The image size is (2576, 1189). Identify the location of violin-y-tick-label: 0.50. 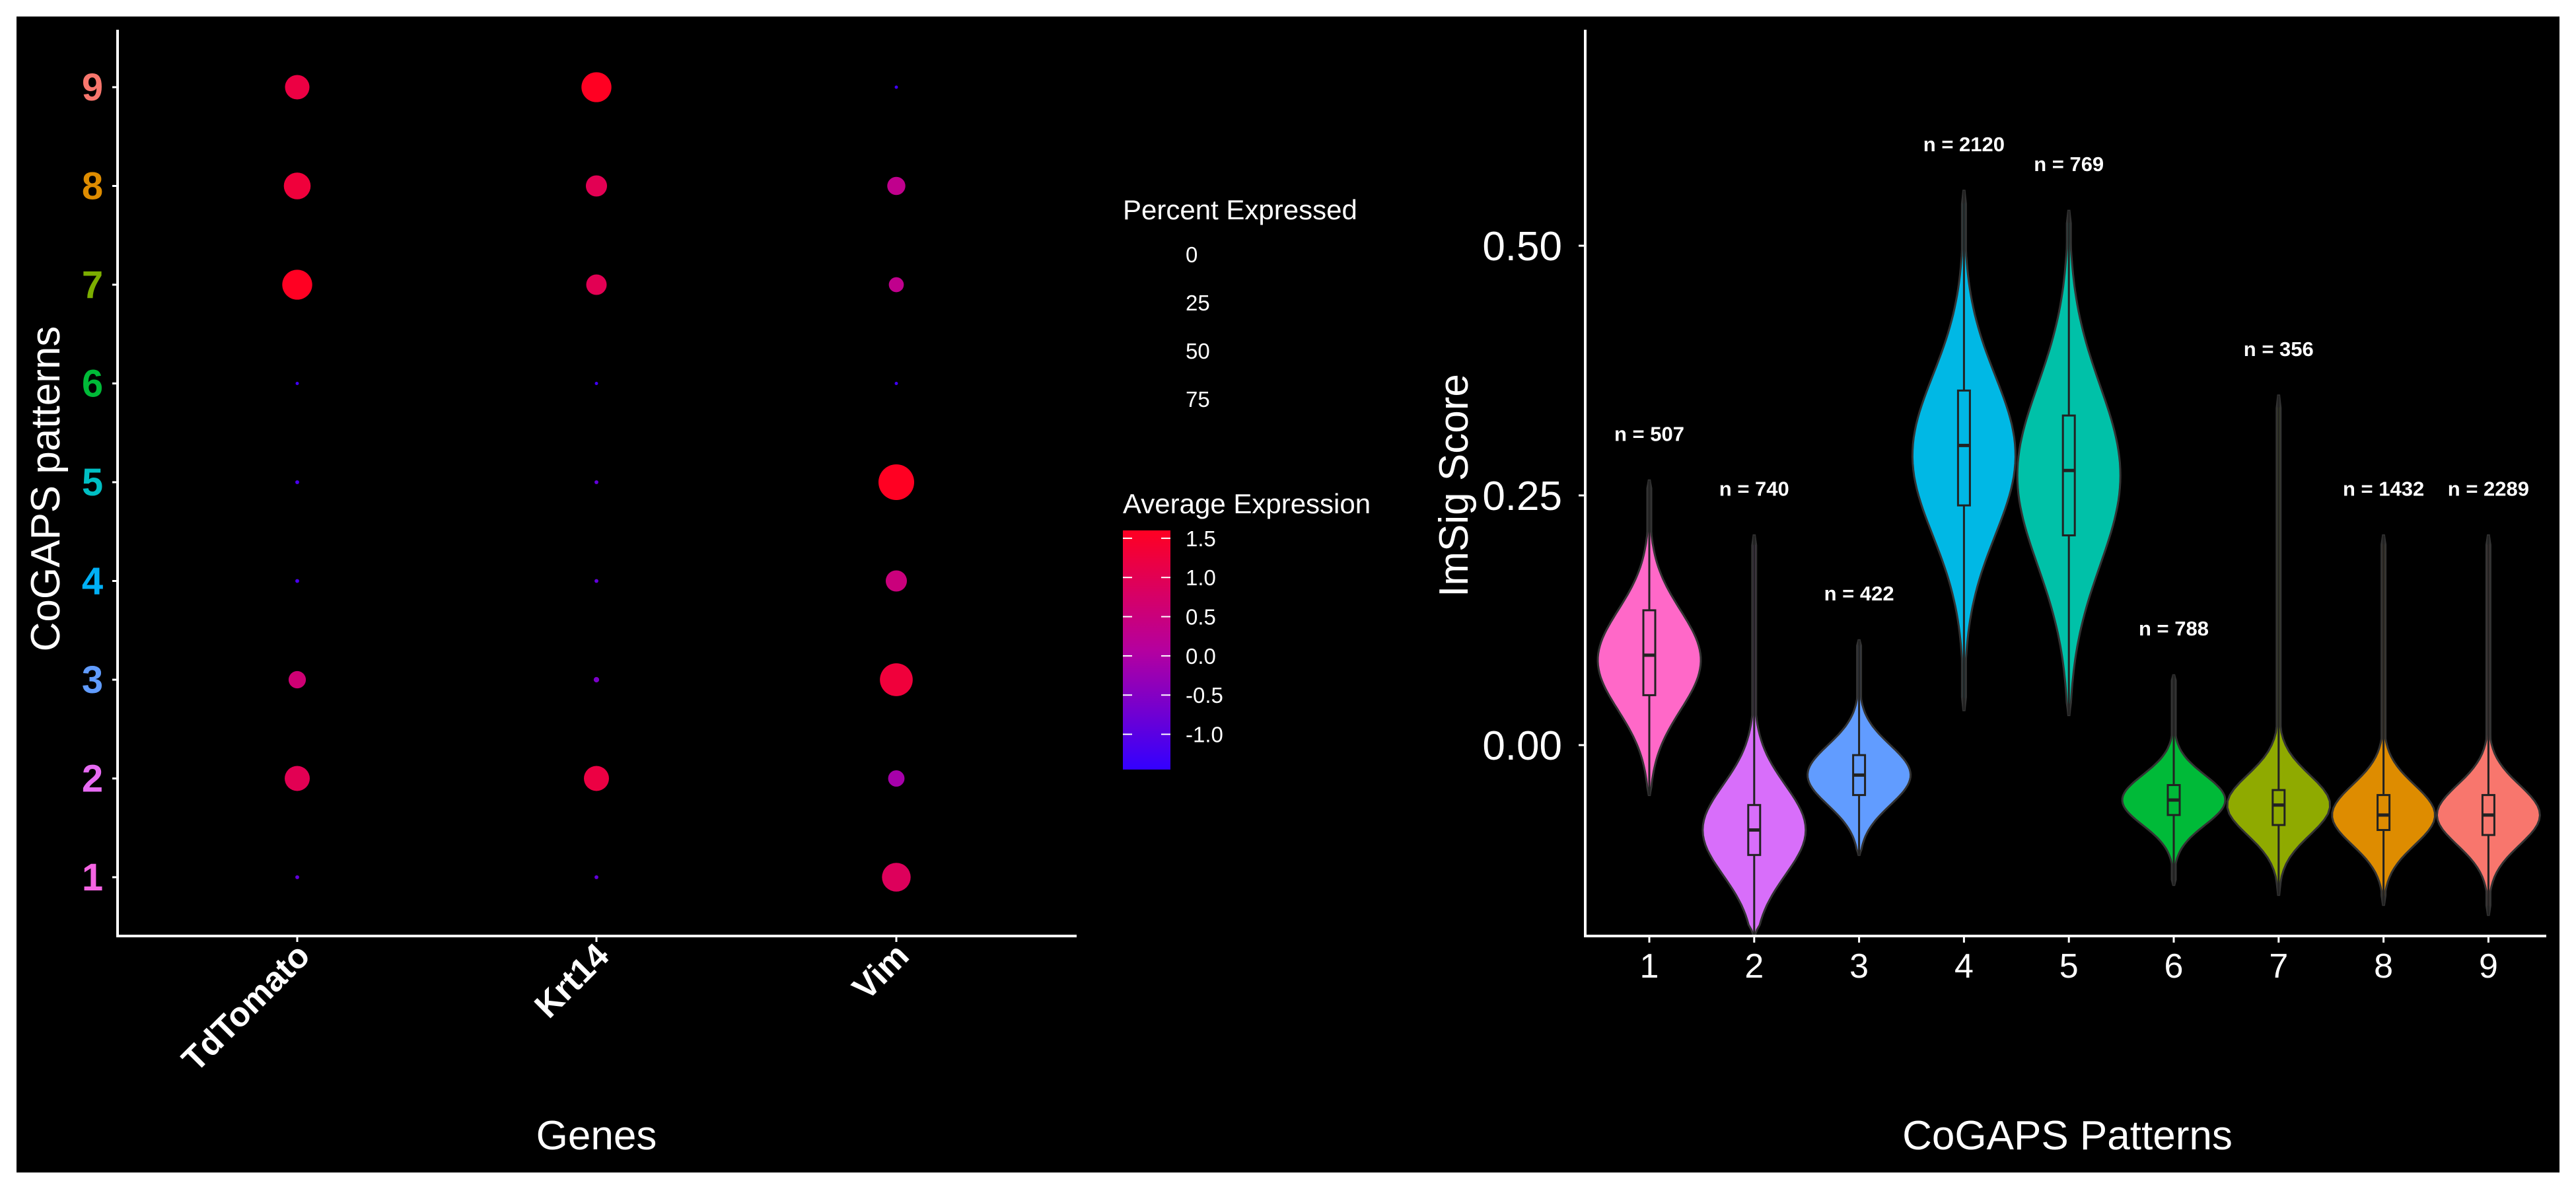
(1522, 247).